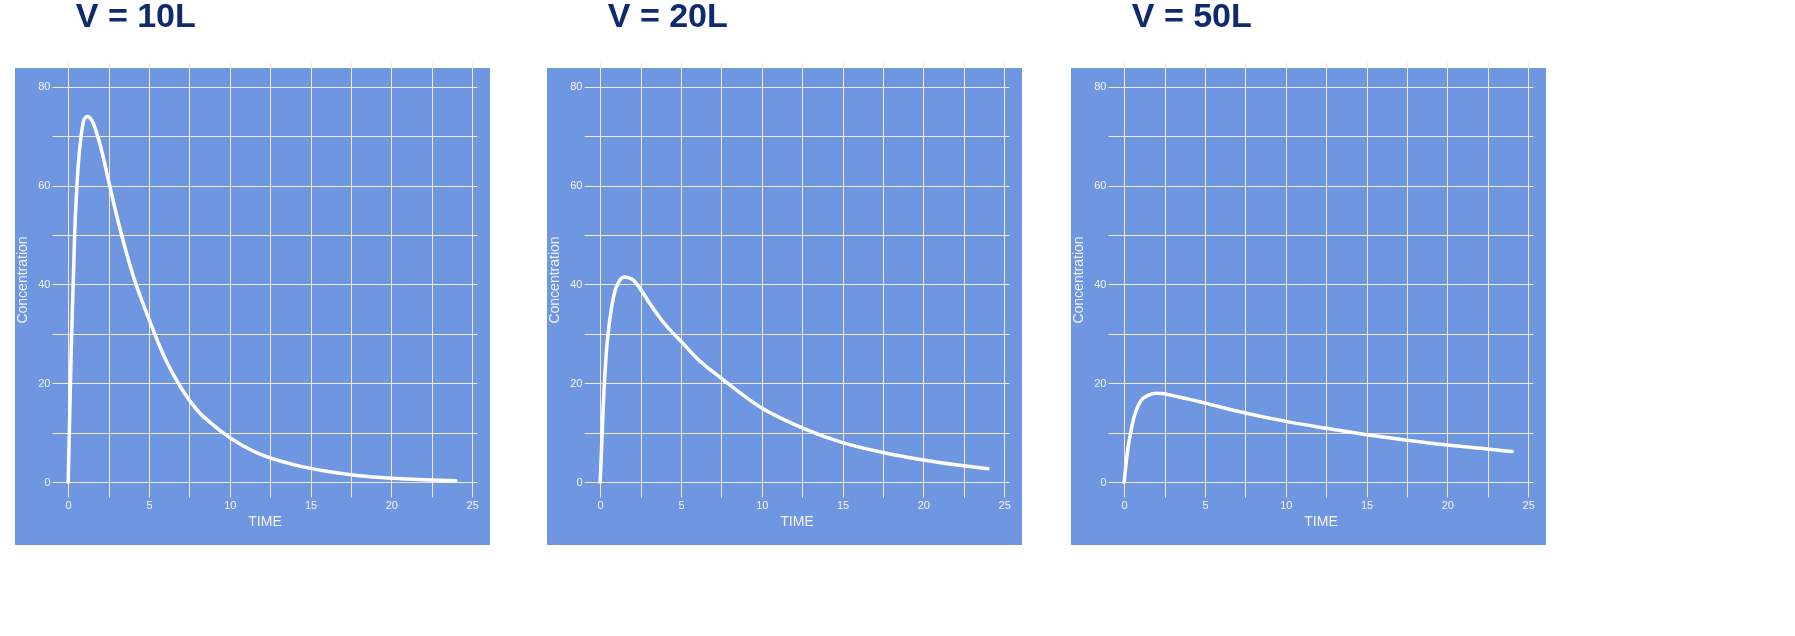 The image size is (1795, 636). Describe the element at coordinates (135, 17) in the screenshot. I see `chart-title: V = 10L` at that location.